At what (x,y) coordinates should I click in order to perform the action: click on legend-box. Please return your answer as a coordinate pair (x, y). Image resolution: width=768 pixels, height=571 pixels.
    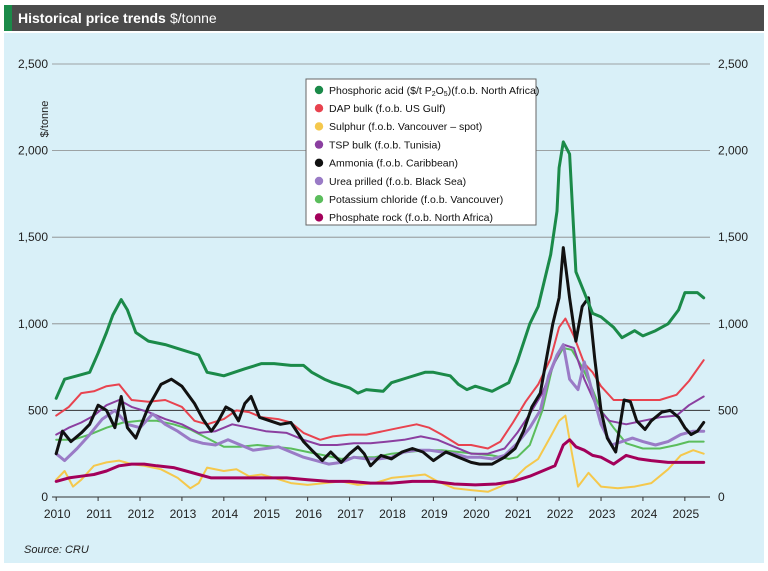
    Looking at the image, I should click on (421, 152).